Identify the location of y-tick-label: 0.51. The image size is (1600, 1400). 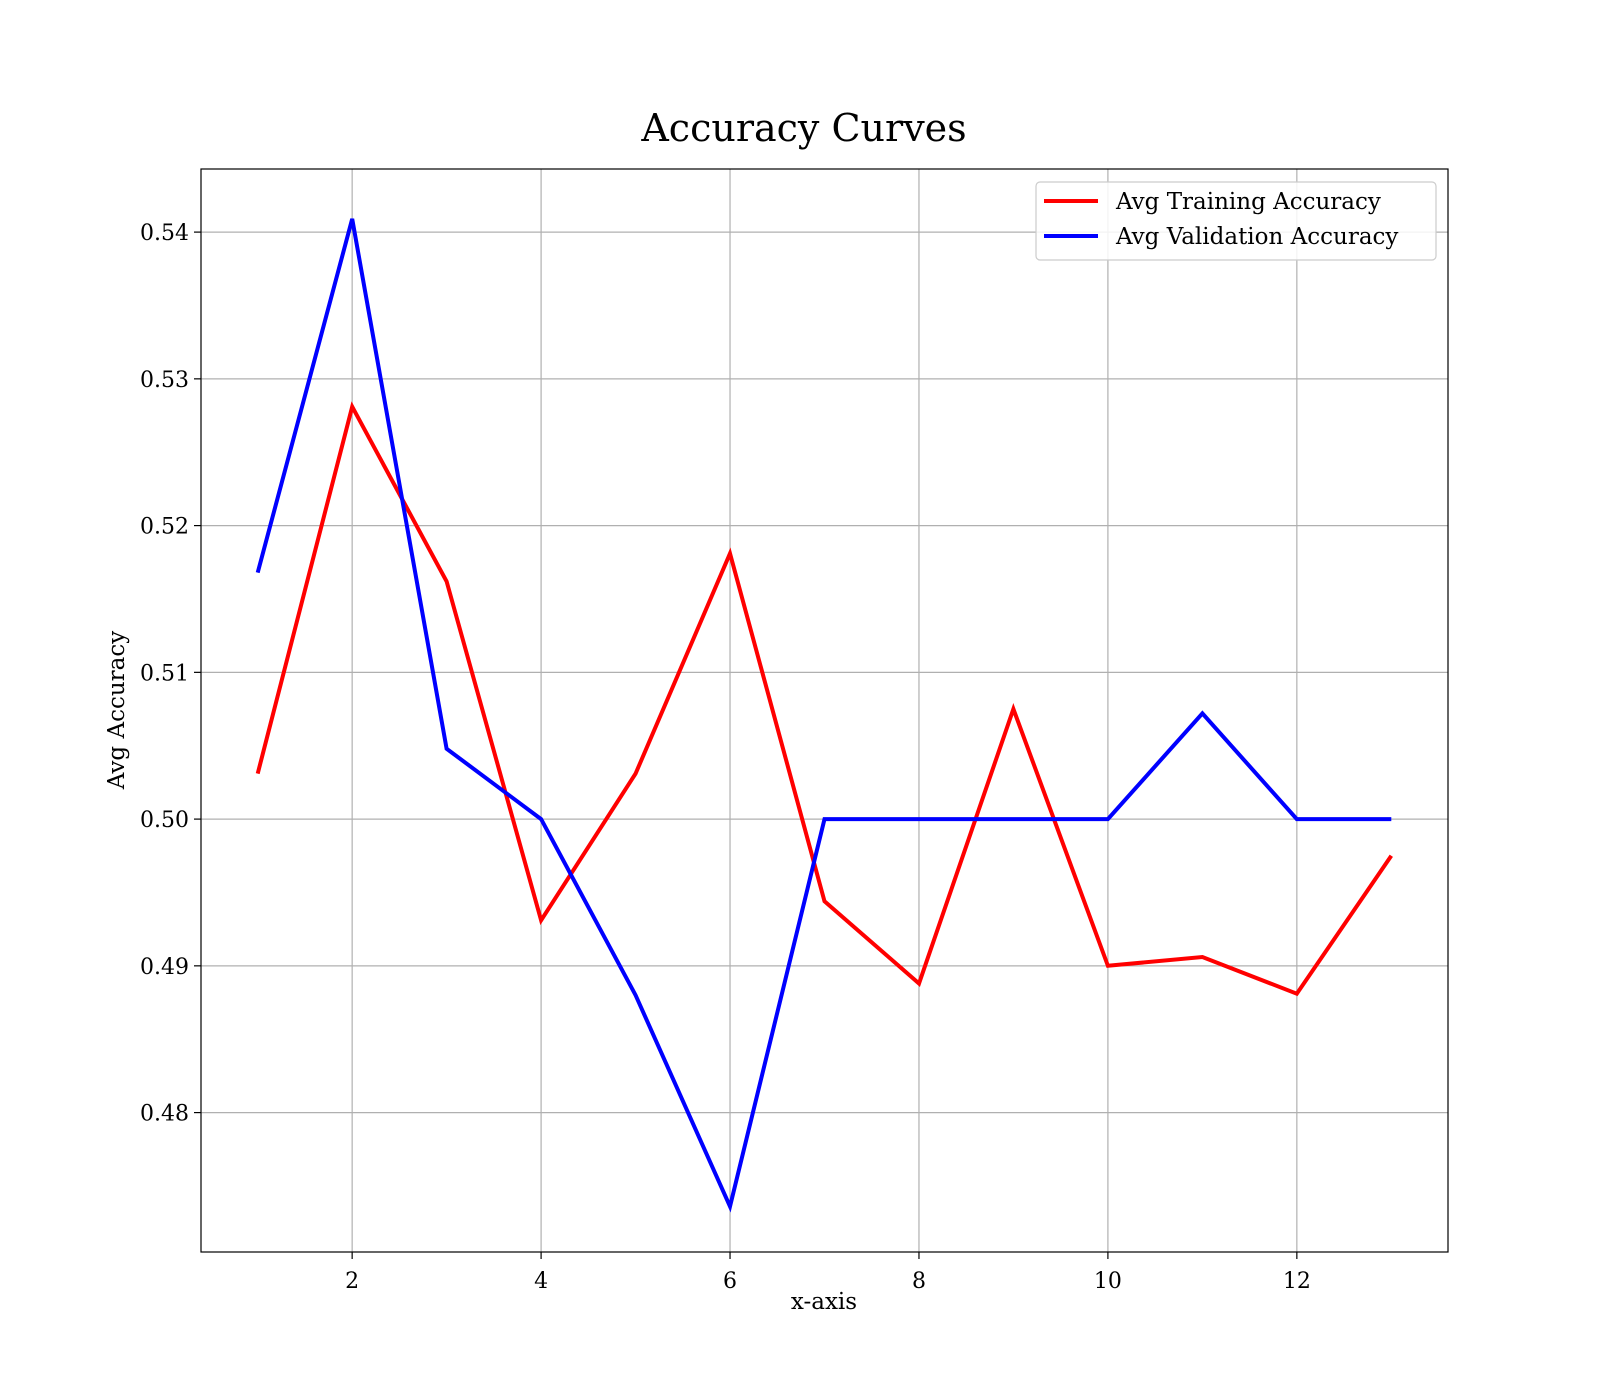
(164, 673).